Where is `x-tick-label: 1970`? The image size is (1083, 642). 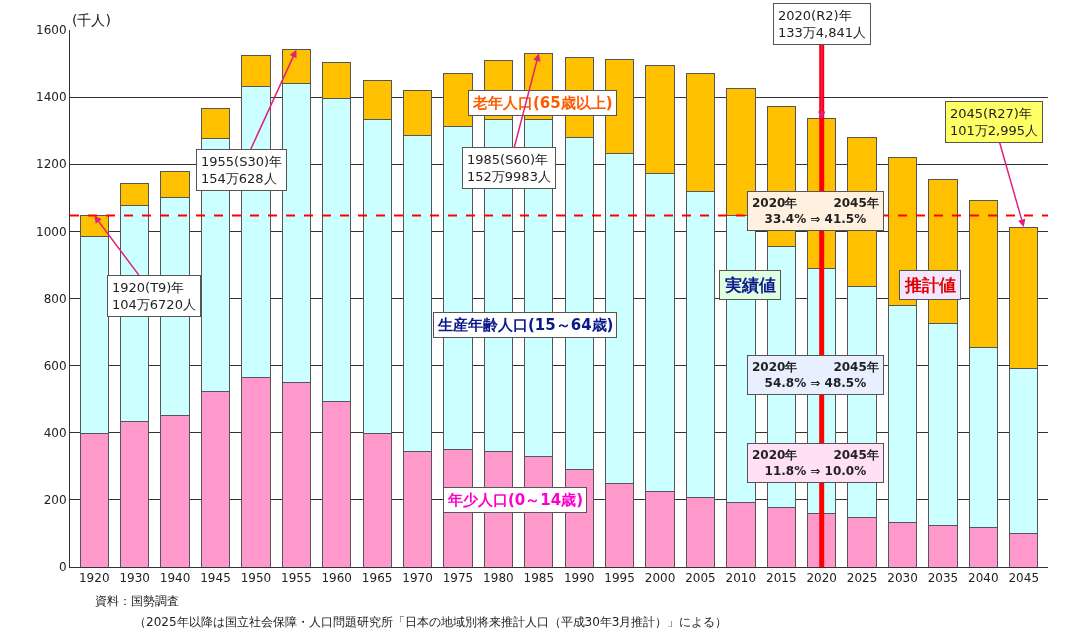
x-tick-label: 1970 is located at coordinates (417, 578).